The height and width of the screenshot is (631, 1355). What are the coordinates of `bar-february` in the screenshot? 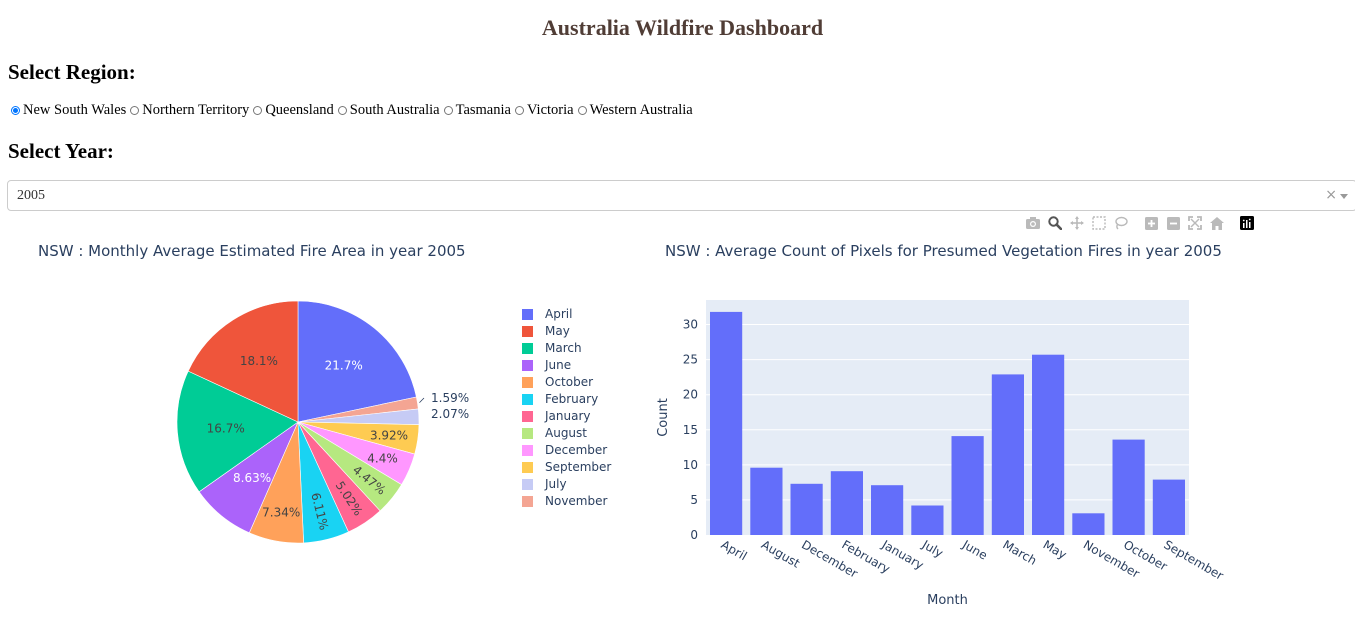 It's located at (846, 503).